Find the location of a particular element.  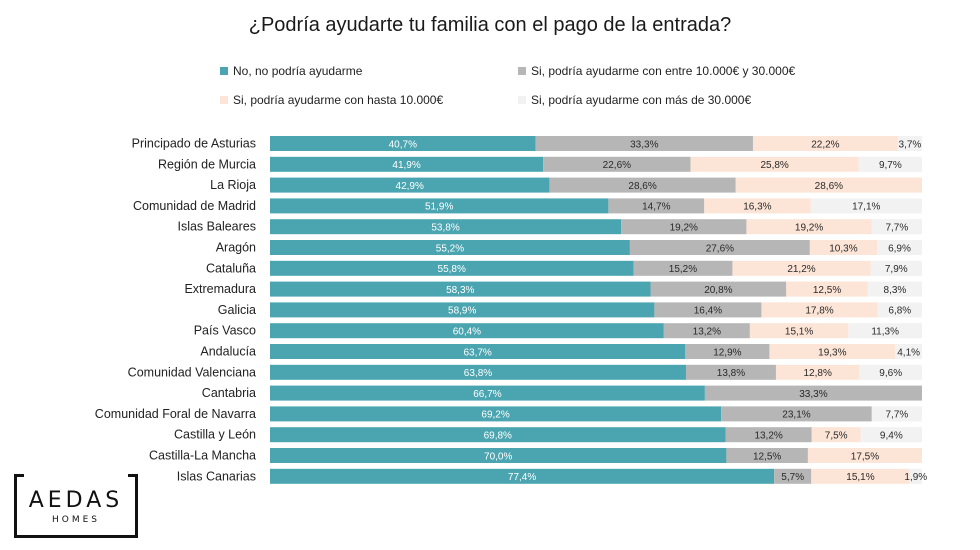

bar-segment-s0-castilla-y-leon is located at coordinates (498, 435).